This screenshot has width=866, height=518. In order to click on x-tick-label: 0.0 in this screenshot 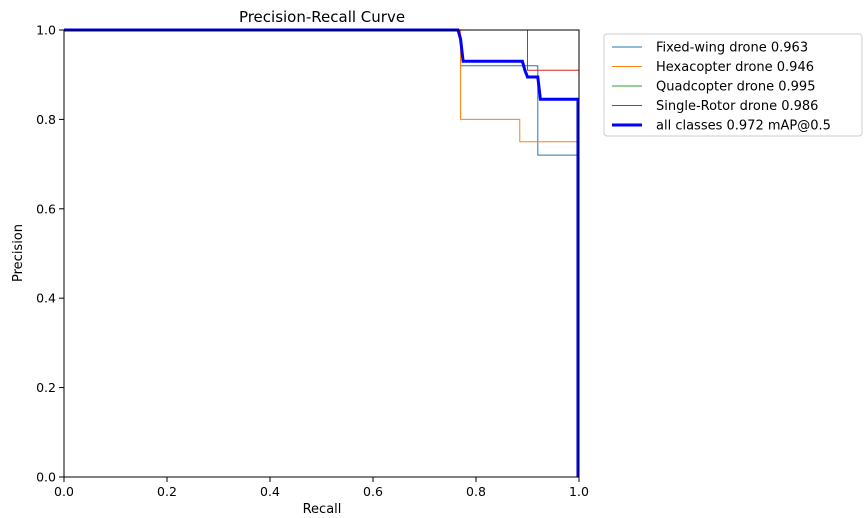, I will do `click(64, 491)`.